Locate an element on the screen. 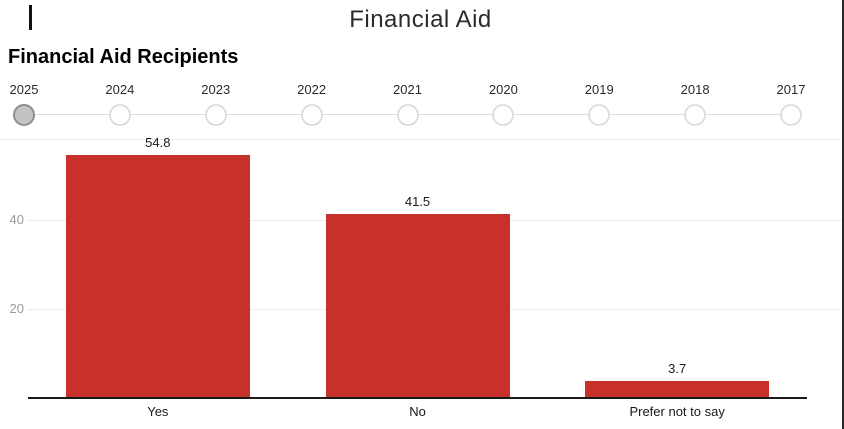 This screenshot has height=429, width=844. year-slider-stop-2022 is located at coordinates (311, 115).